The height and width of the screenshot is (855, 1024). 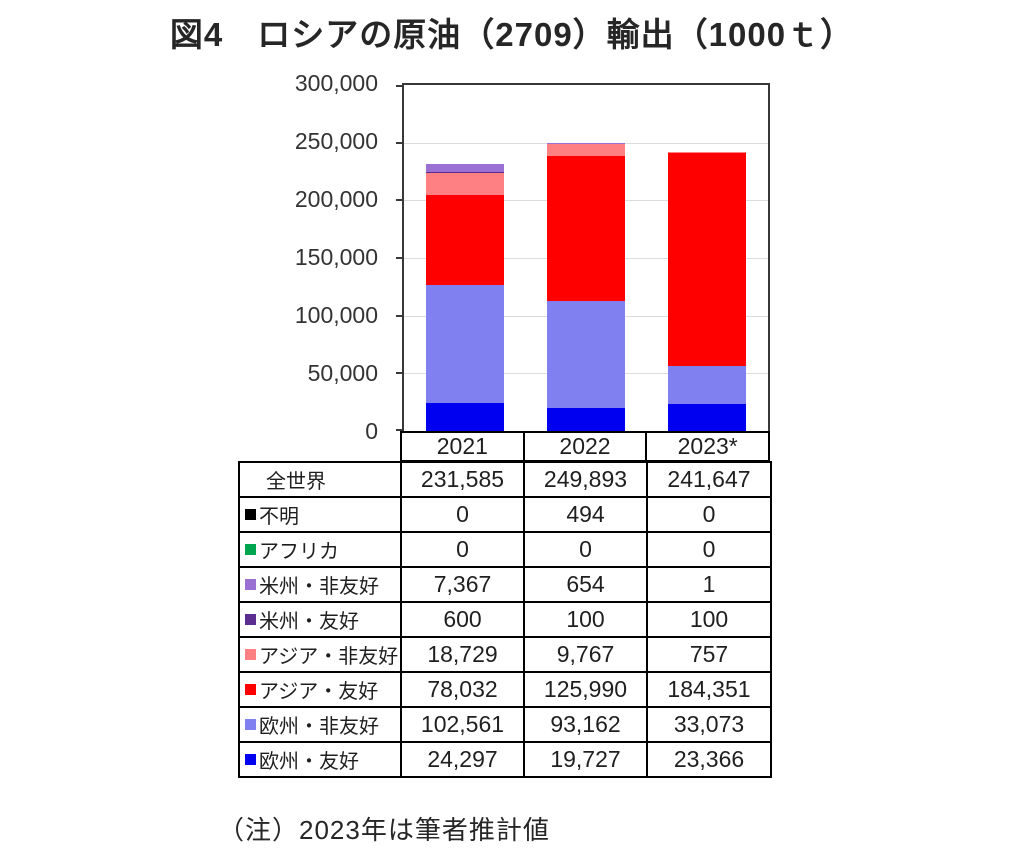 What do you see at coordinates (462, 619) in the screenshot?
I see `value-cell: 600` at bounding box center [462, 619].